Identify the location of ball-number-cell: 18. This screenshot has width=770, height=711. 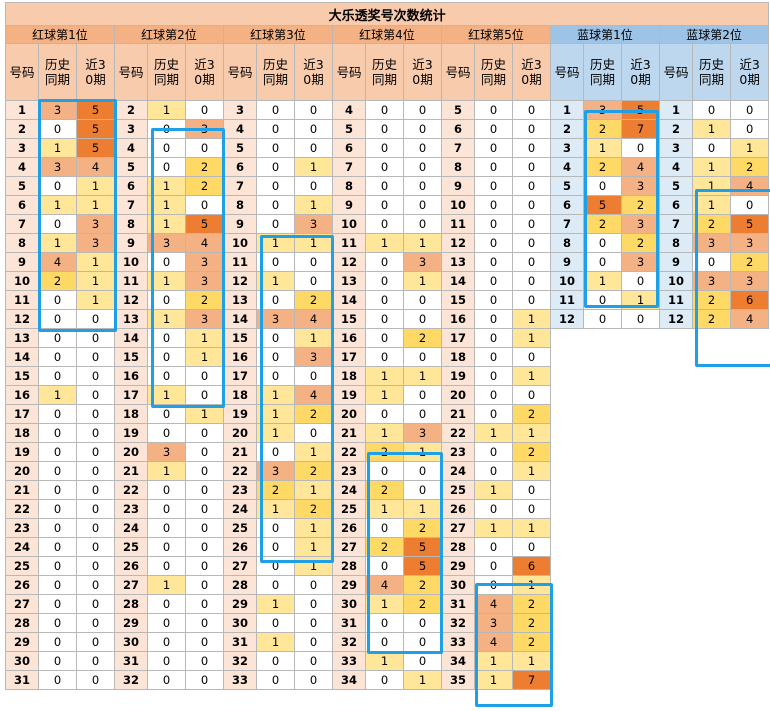
(131, 414).